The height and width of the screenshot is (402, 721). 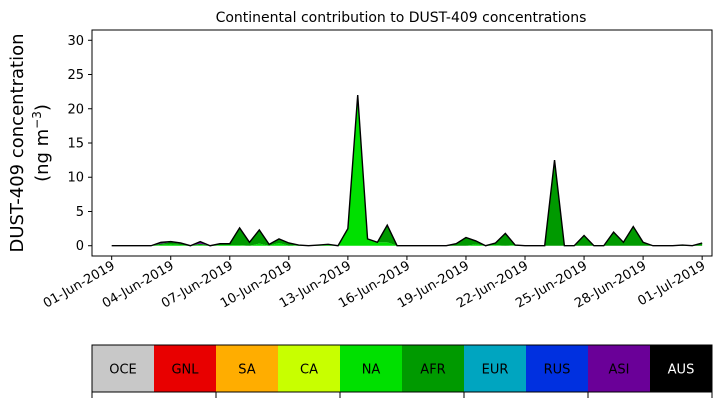 I want to click on x-tick-label: 01-Jul-2019, so click(x=671, y=283).